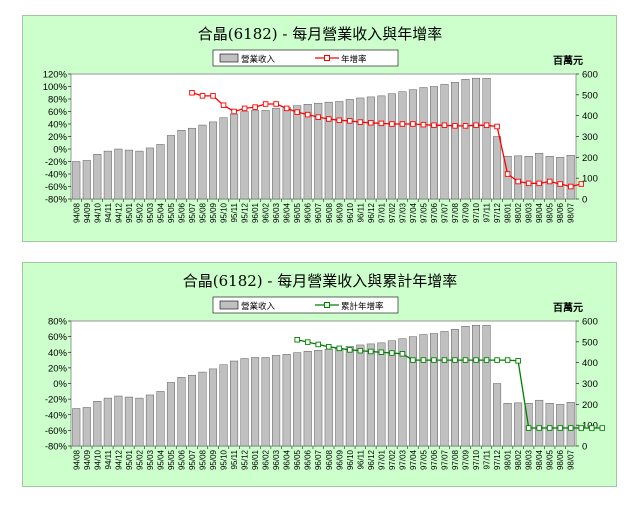  What do you see at coordinates (171, 459) in the screenshot?
I see `x-tick-label: 95/05` at bounding box center [171, 459].